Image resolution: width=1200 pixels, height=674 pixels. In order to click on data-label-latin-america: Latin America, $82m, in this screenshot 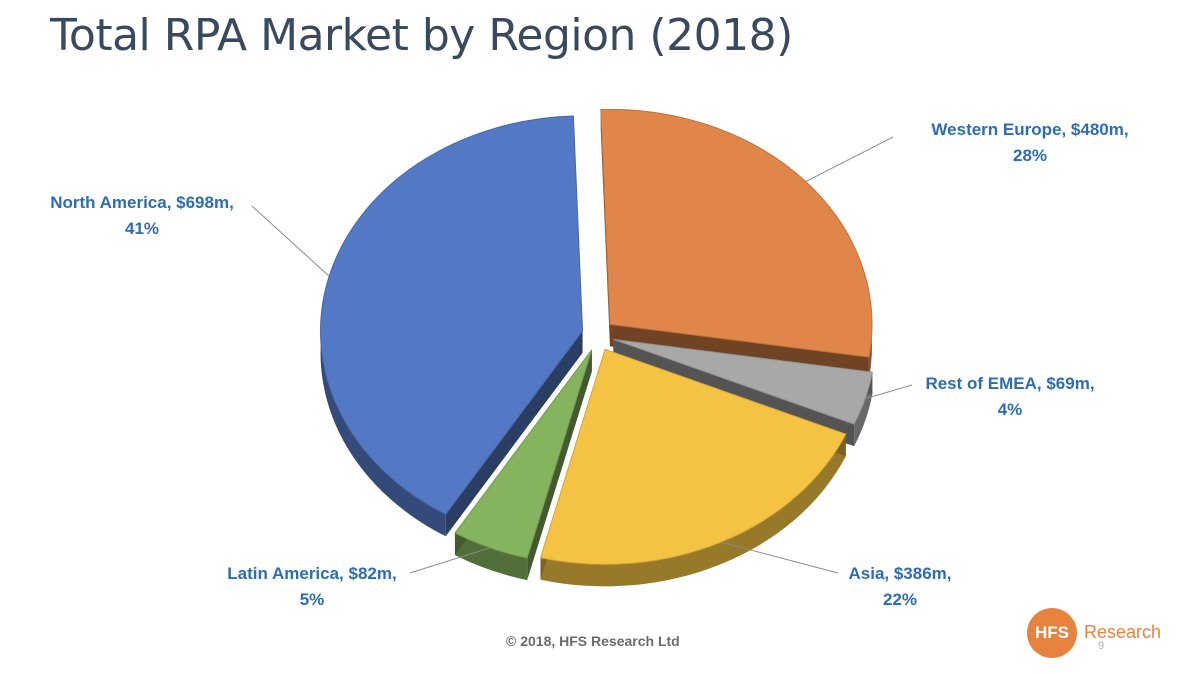, I will do `click(311, 573)`.